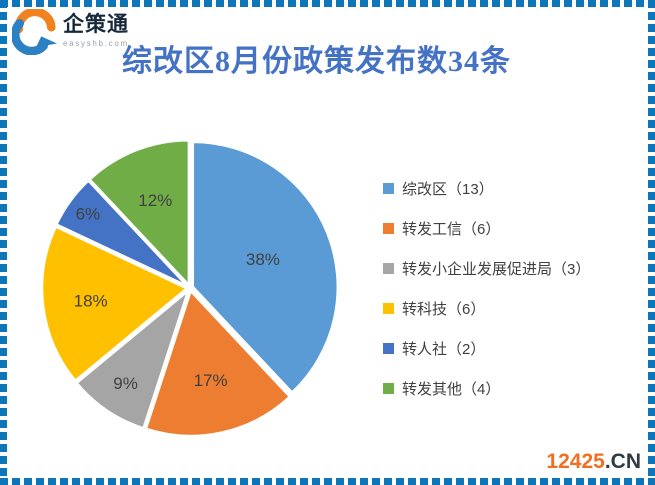 The height and width of the screenshot is (485, 655). I want to click on pie-percent-label-3: 18%, so click(91, 301).